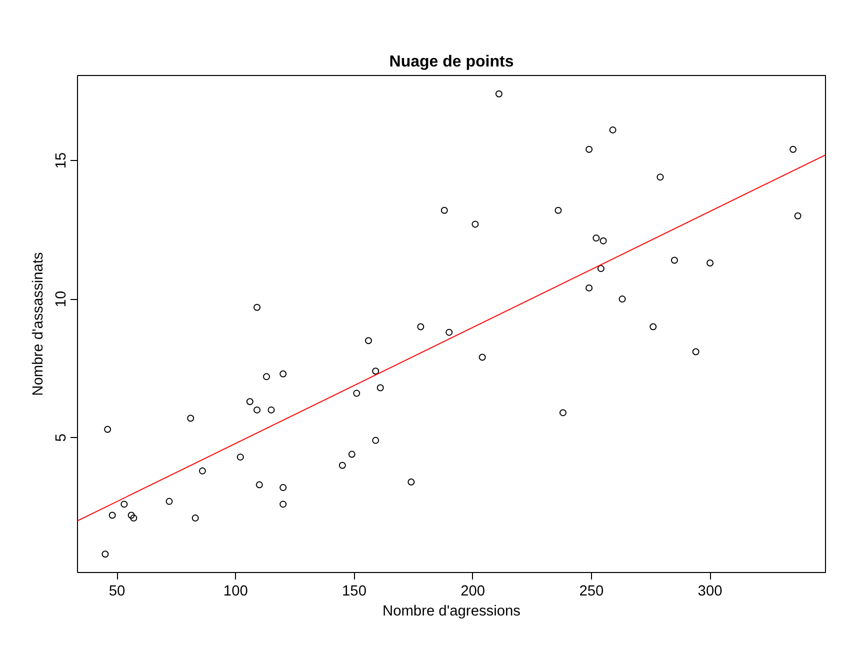 The height and width of the screenshot is (670, 866). Describe the element at coordinates (710, 592) in the screenshot. I see `x-tick-label: 300` at that location.